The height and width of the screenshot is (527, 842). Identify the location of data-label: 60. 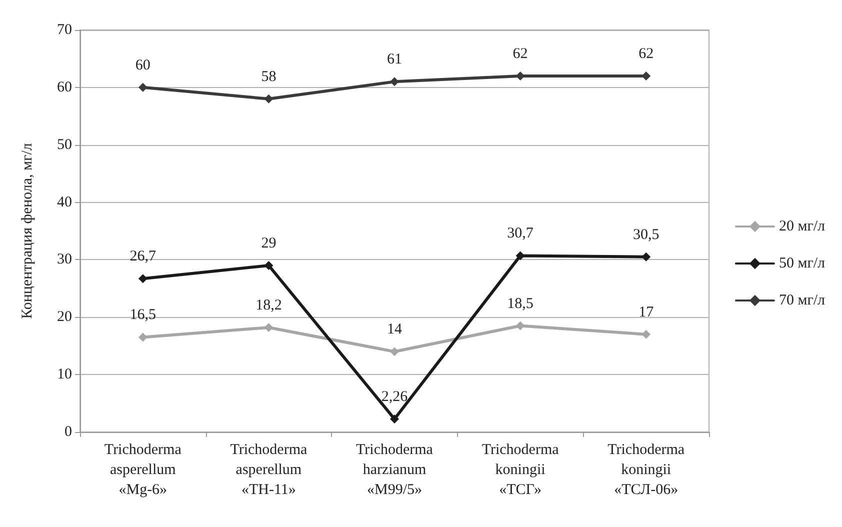
(142, 65).